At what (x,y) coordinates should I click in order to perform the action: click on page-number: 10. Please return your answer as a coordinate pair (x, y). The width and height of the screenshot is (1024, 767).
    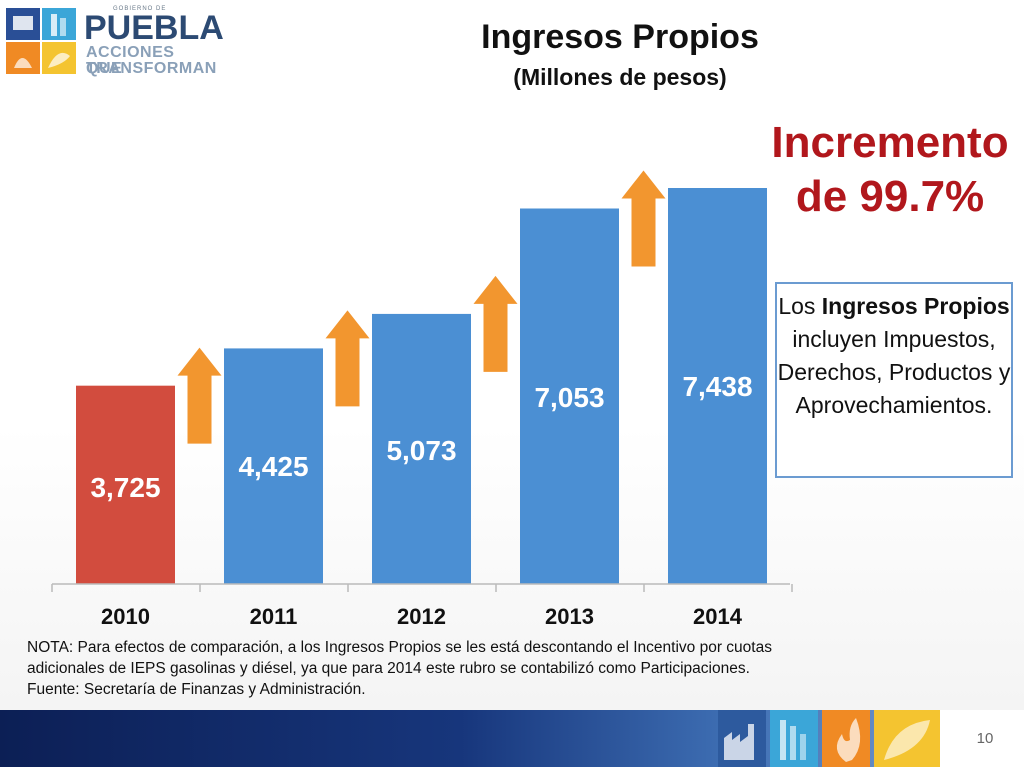
    Looking at the image, I should click on (985, 738).